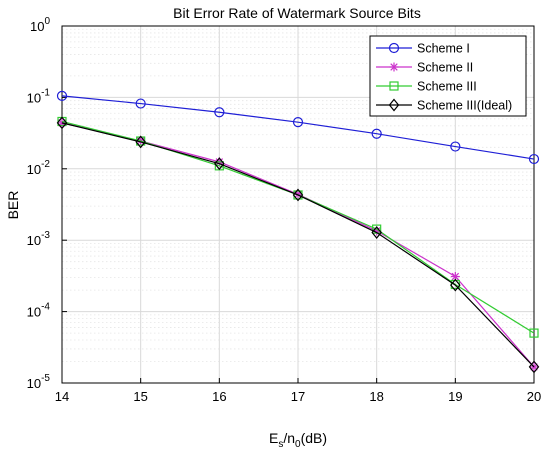  I want to click on y-tick-label: 10⁻⁴, so click(39, 311).